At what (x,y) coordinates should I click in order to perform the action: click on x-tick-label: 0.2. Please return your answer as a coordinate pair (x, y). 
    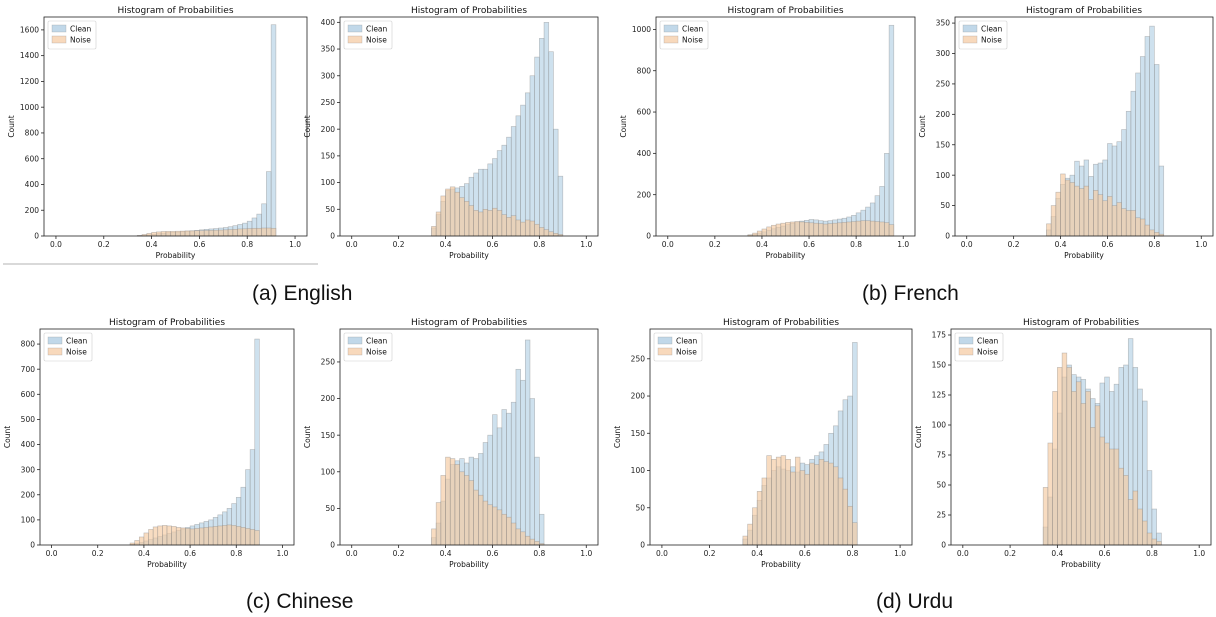
    Looking at the image, I should click on (399, 244).